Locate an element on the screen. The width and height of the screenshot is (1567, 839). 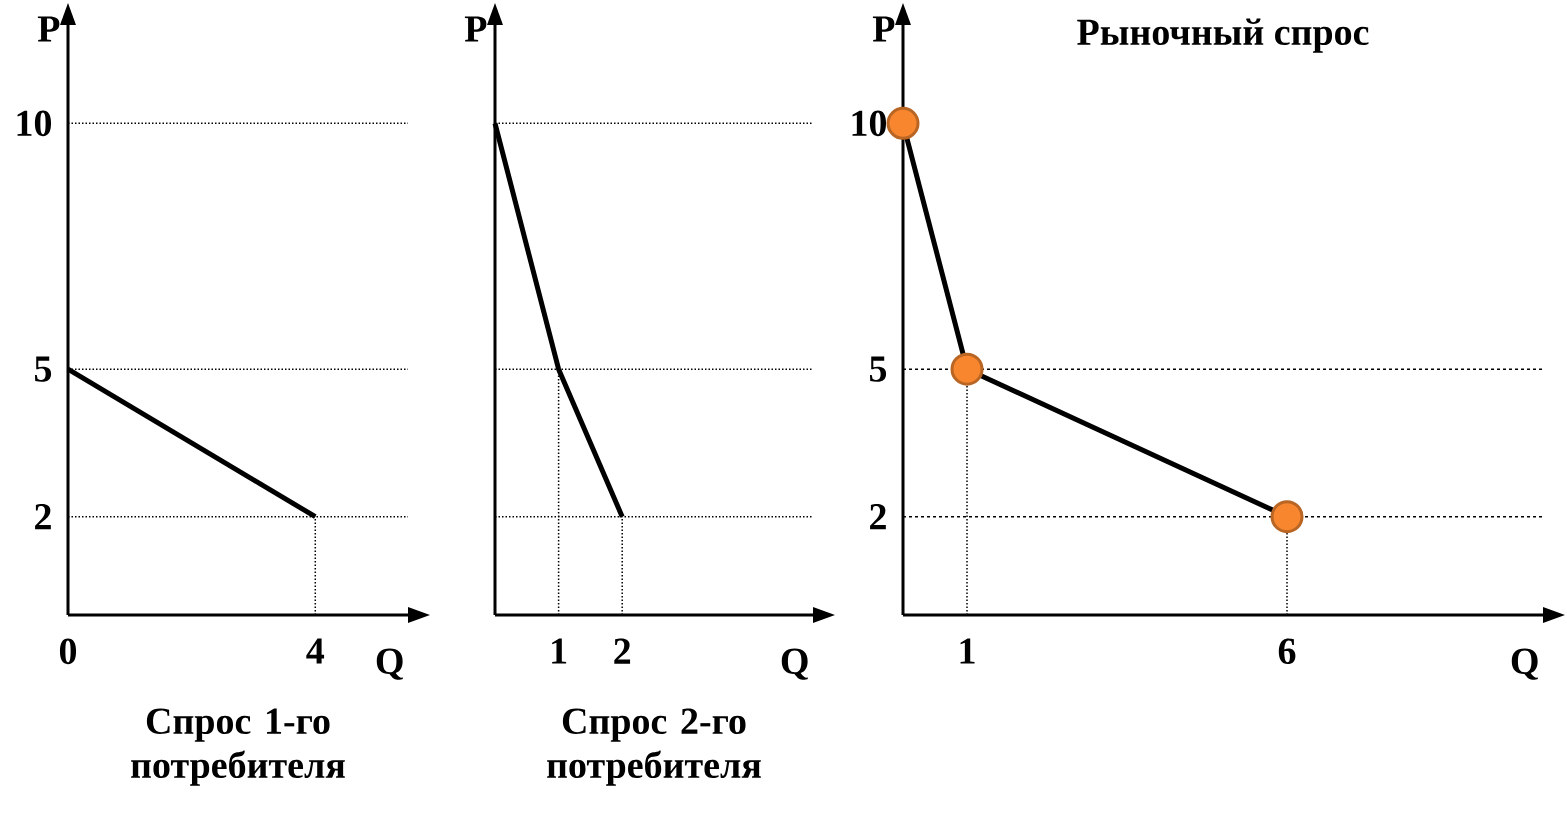
x-tick-label: 6 is located at coordinates (1287, 651).